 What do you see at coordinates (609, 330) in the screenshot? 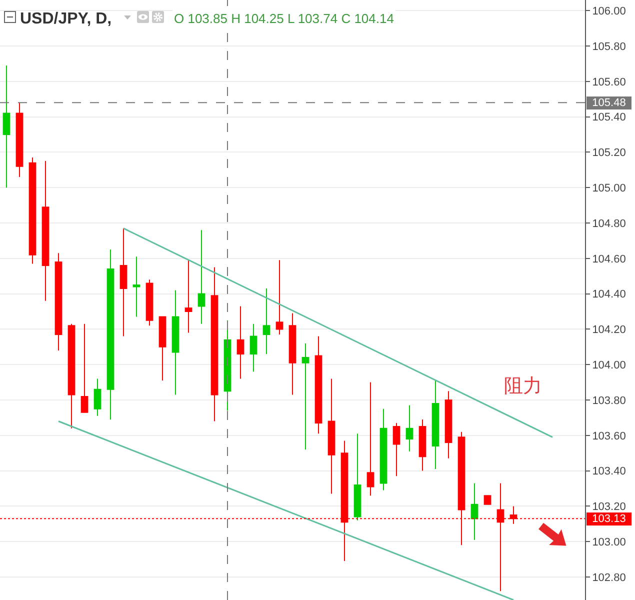
I see `y-tick-label: 104.20` at bounding box center [609, 330].